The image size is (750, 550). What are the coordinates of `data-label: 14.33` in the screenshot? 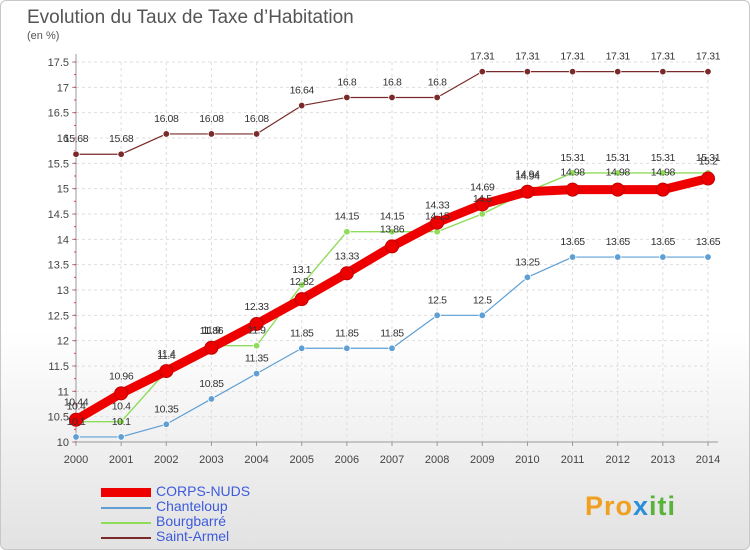 It's located at (437, 206).